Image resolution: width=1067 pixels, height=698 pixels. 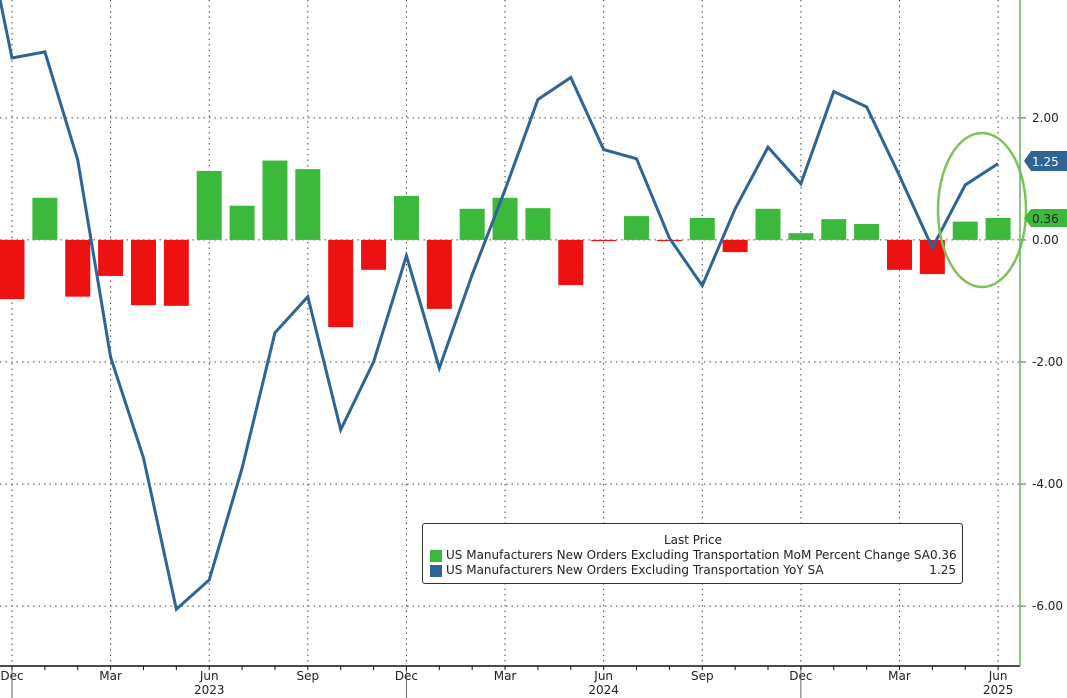 I want to click on x-year-label: 2023, so click(x=209, y=690).